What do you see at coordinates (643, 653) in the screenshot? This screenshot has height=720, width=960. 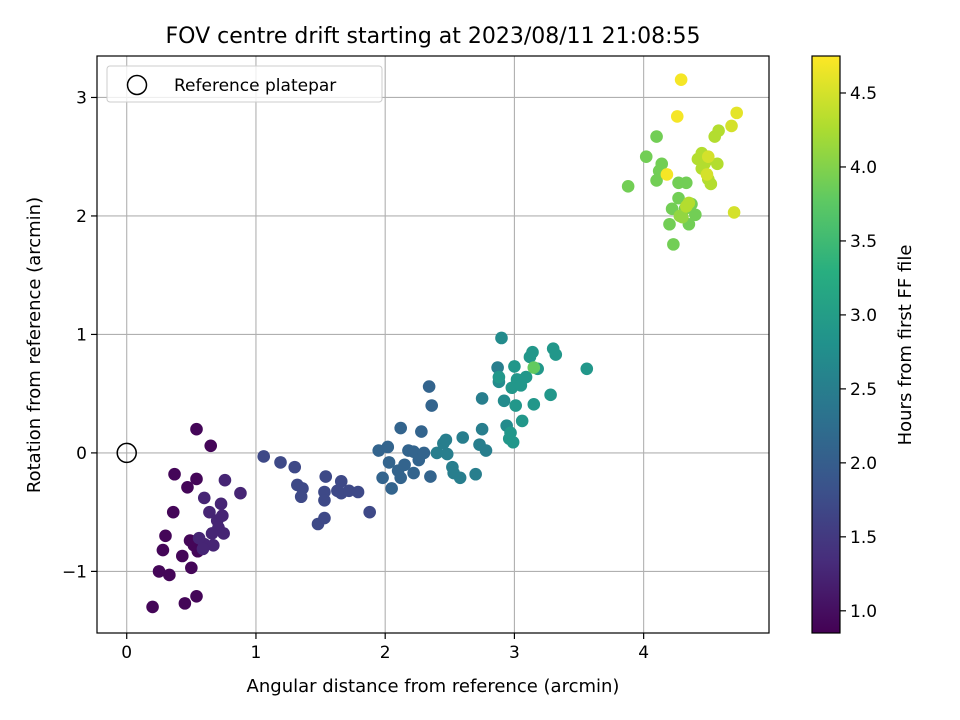 I see `x-tick-label: 4` at bounding box center [643, 653].